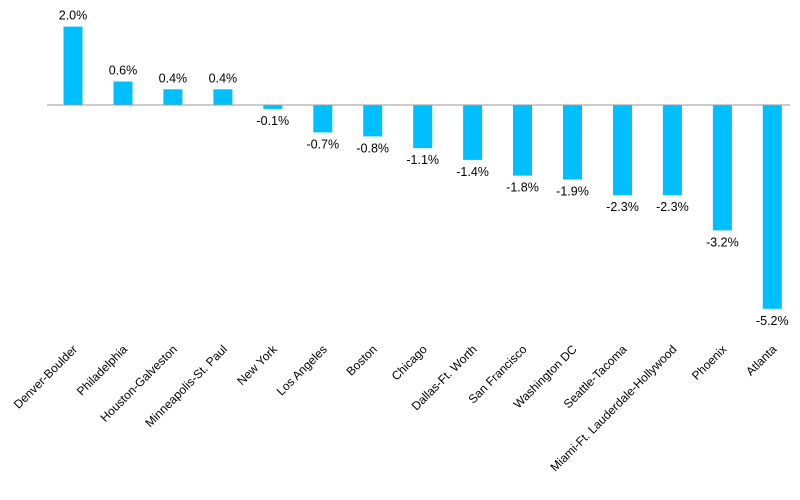 This screenshot has height=500, width=800. Describe the element at coordinates (257, 365) in the screenshot. I see `category-label-4: New York` at that location.